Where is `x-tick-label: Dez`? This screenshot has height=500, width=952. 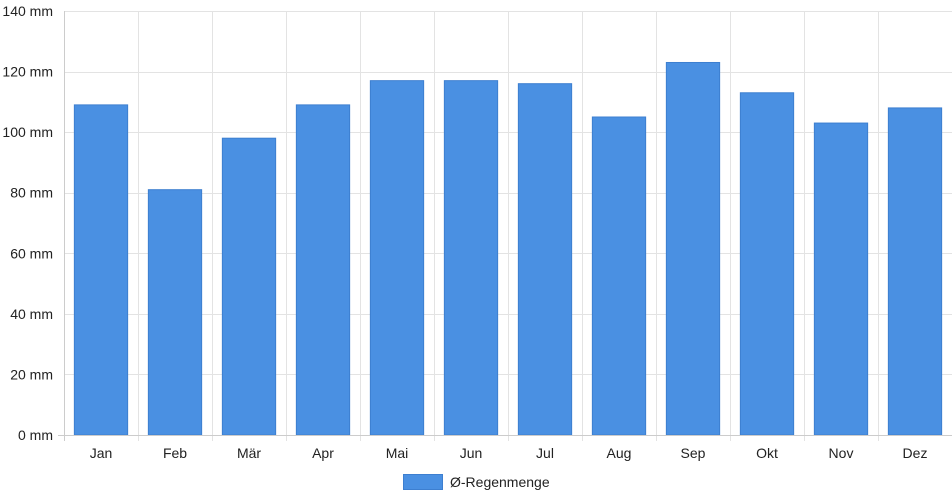 x-tick-label: Dez is located at coordinates (915, 453).